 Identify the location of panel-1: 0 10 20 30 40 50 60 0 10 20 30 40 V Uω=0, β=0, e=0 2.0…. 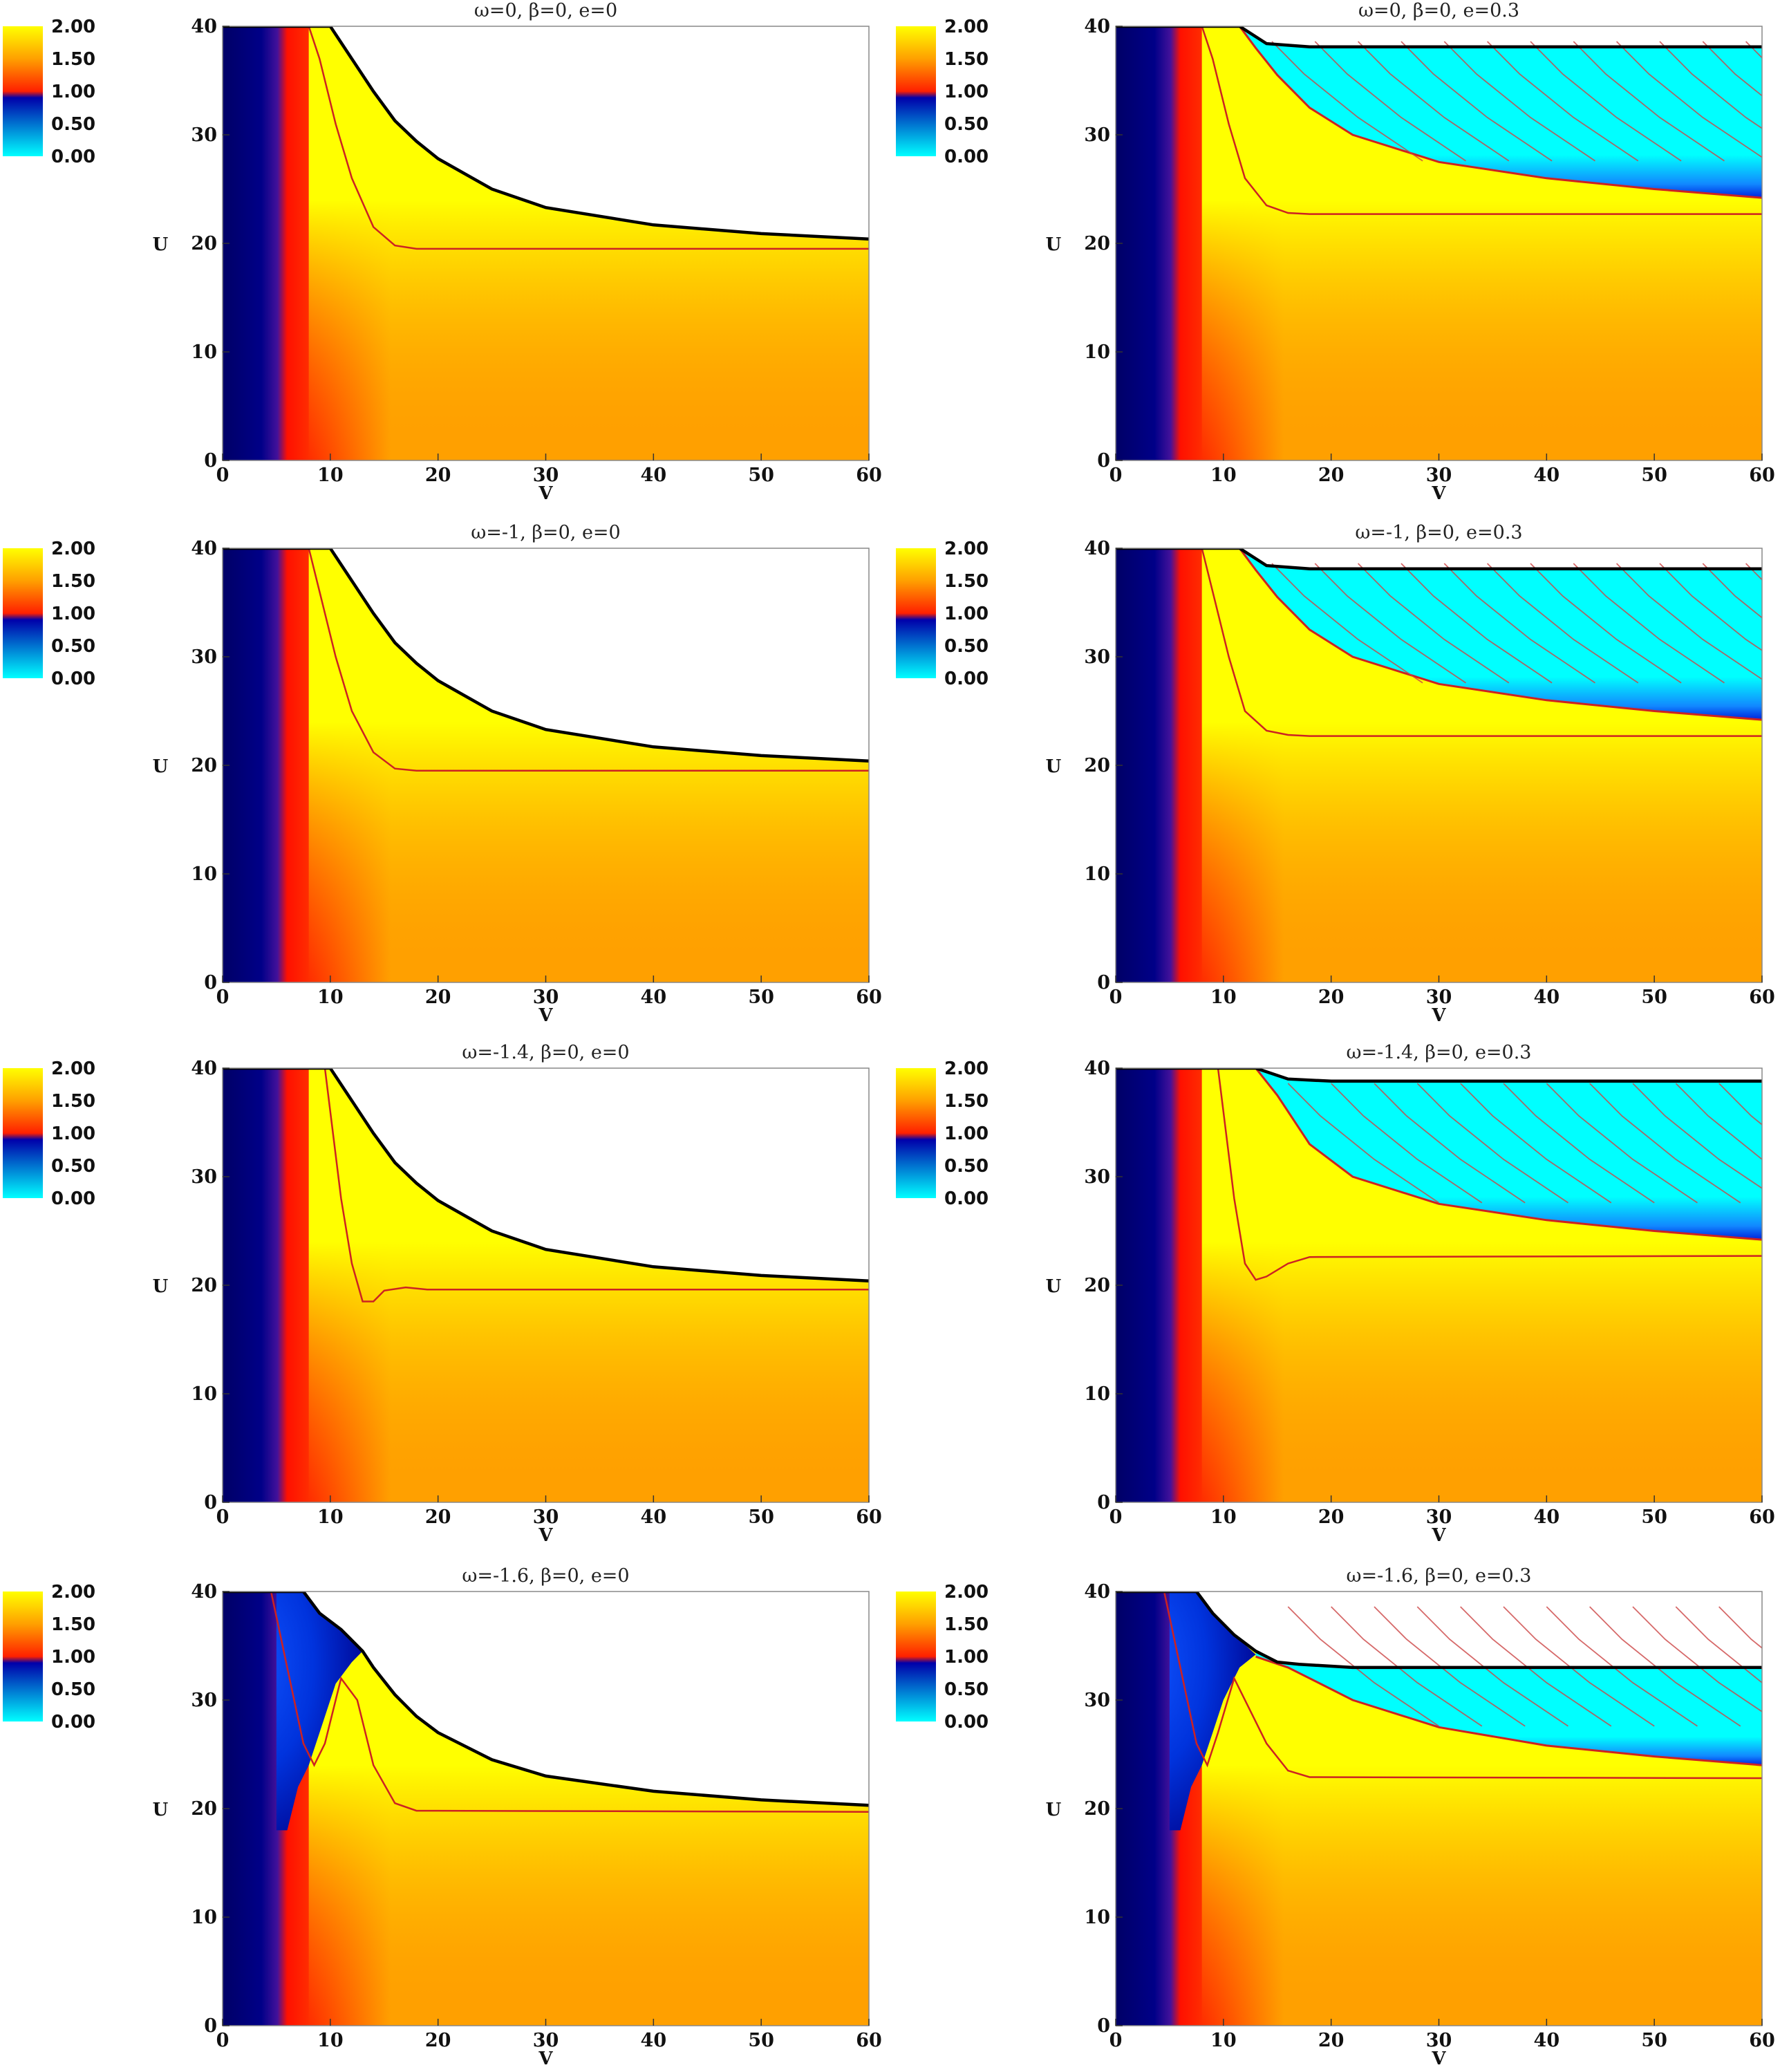
(442, 252).